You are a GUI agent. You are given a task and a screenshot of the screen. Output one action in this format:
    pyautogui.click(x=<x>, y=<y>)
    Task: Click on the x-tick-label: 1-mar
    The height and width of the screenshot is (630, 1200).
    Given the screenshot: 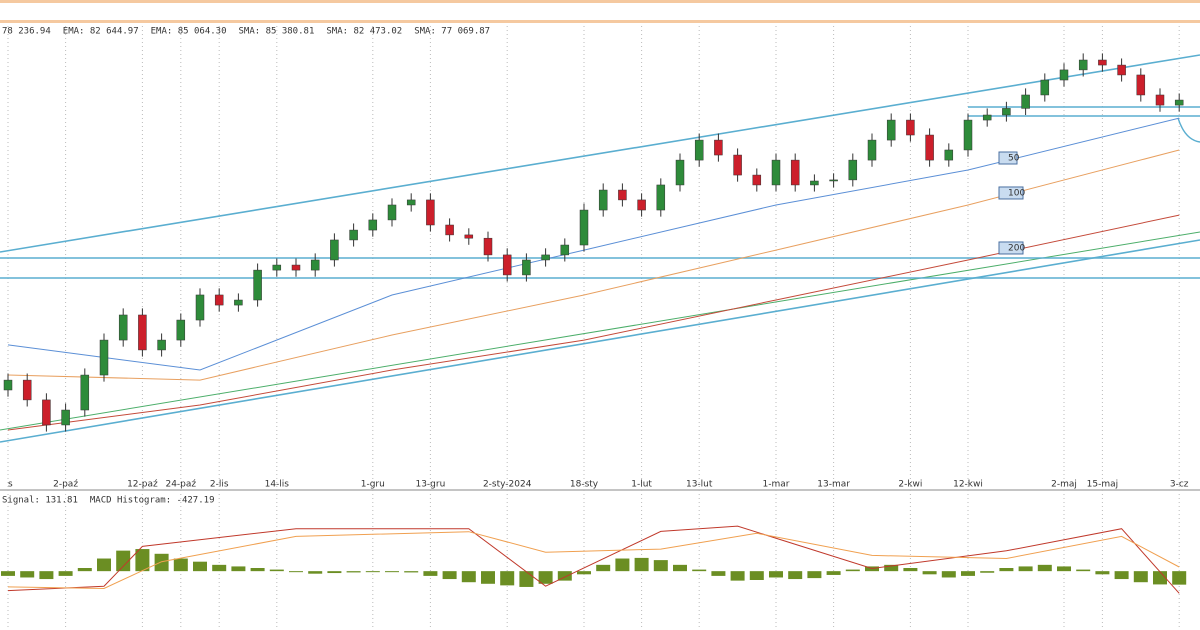 What is the action you would take?
    pyautogui.click(x=776, y=485)
    